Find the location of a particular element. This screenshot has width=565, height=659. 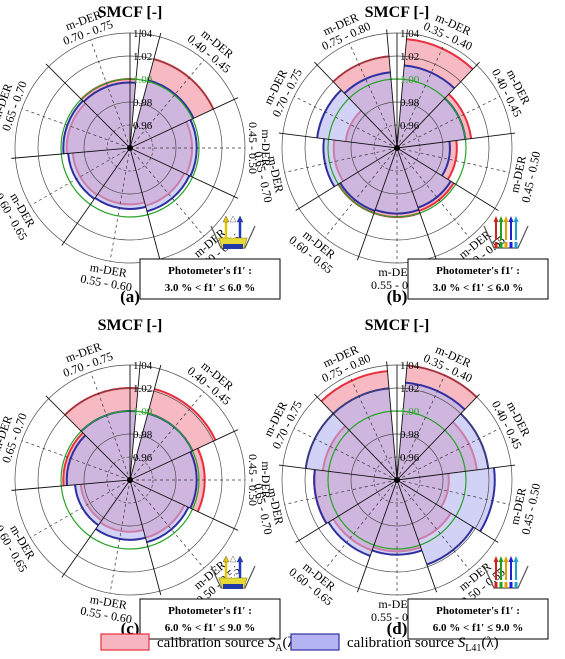

radial-grid is located at coordinates (128, 146).